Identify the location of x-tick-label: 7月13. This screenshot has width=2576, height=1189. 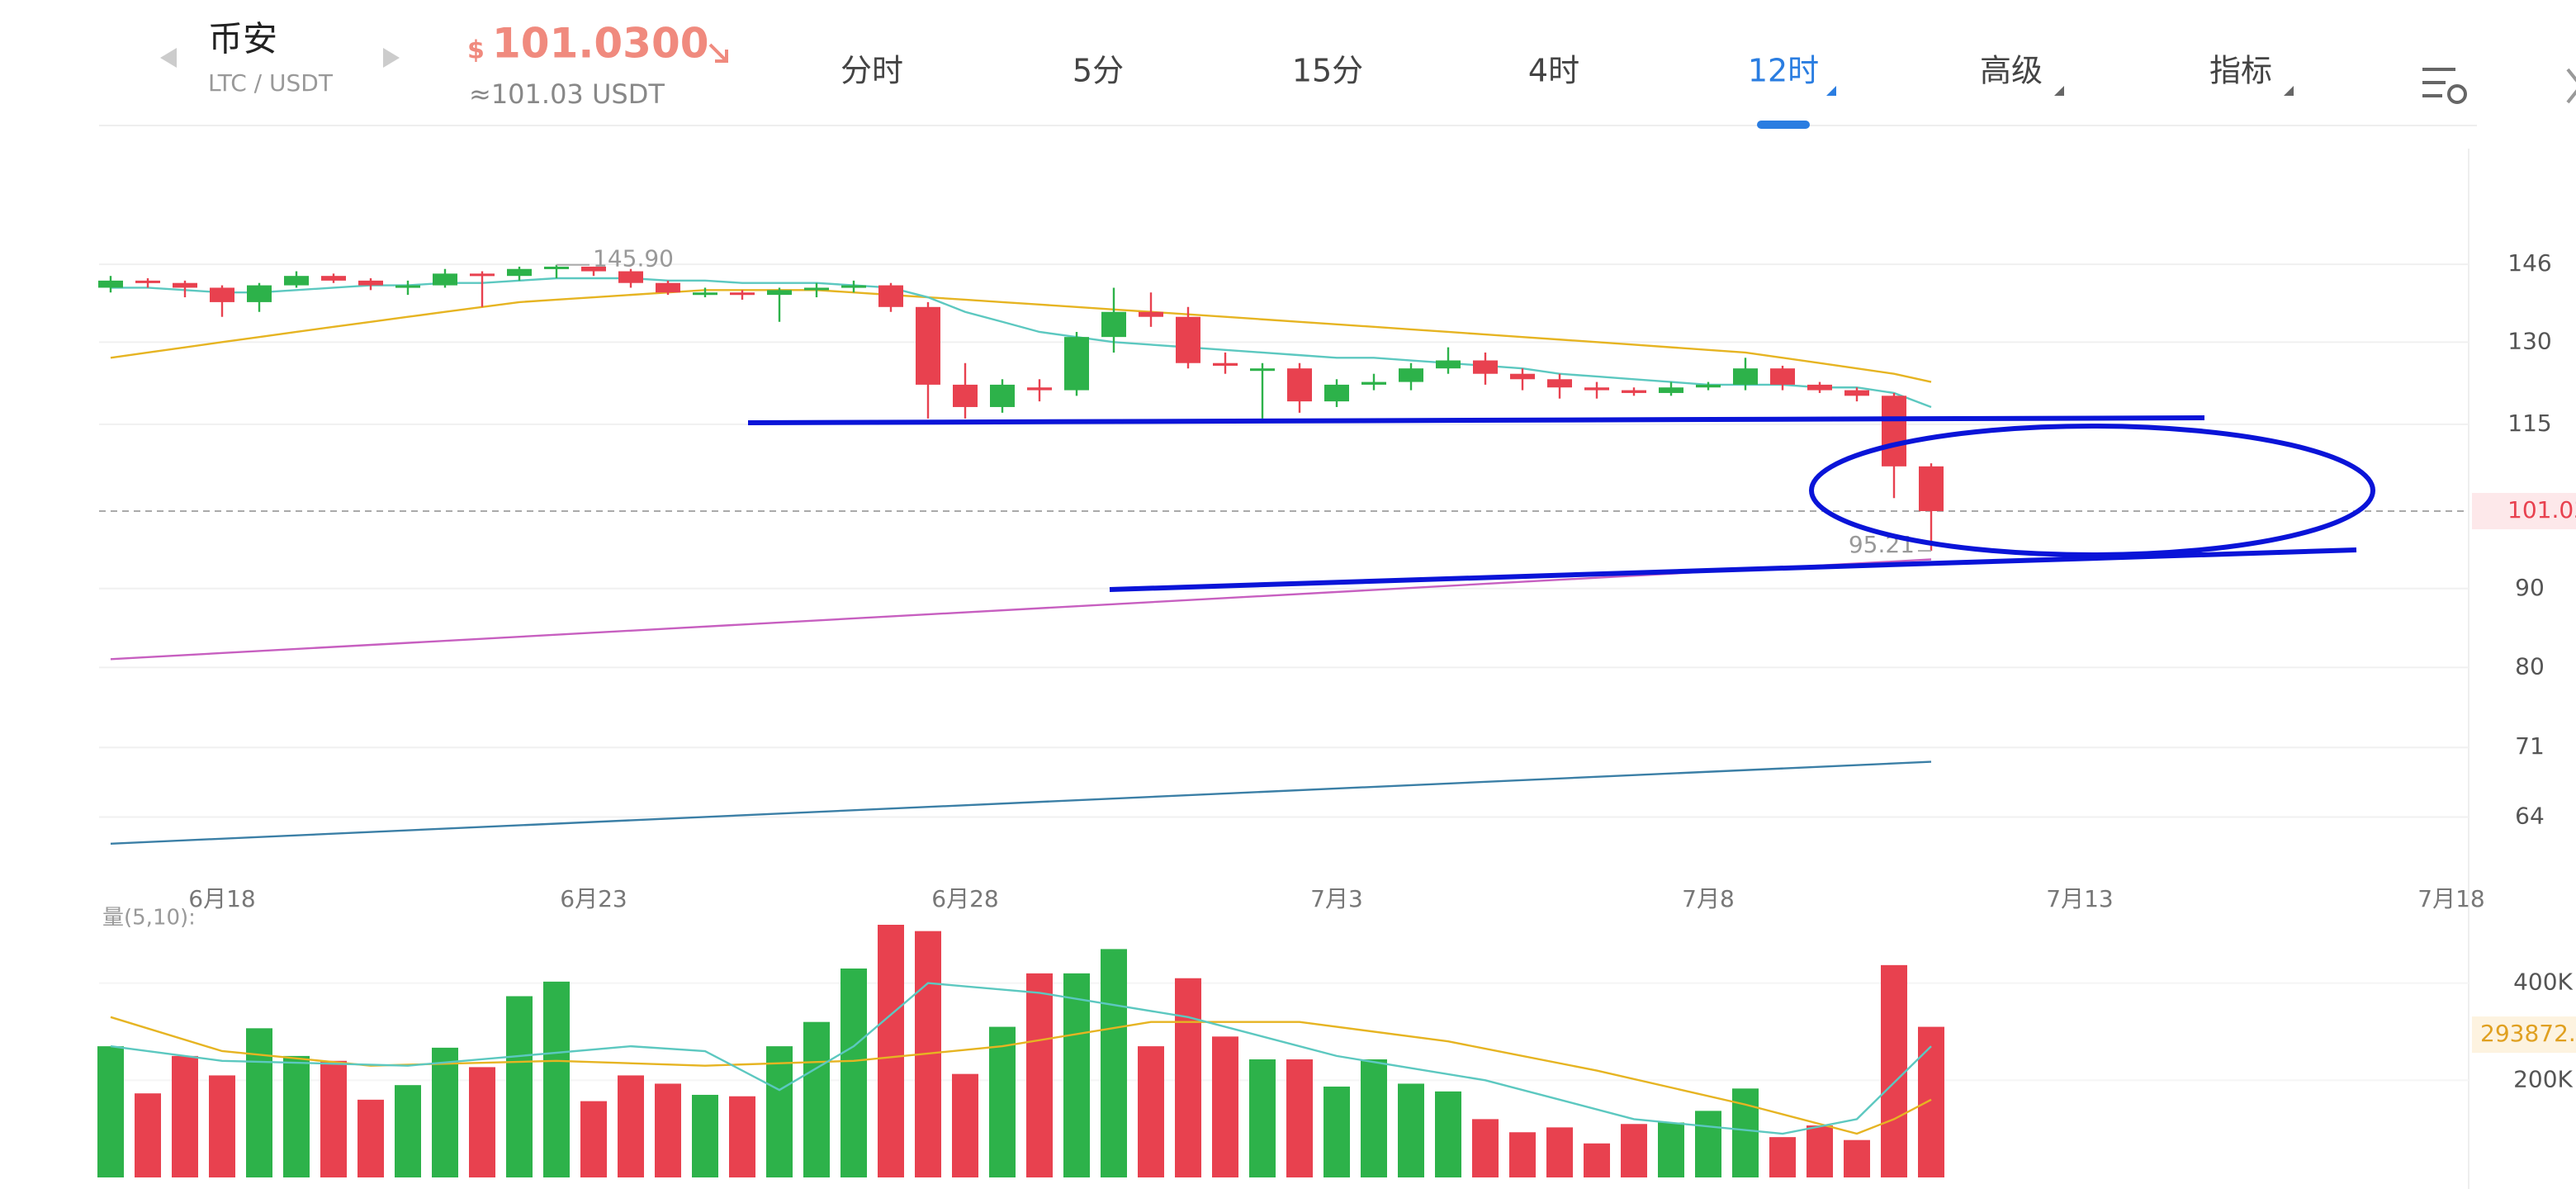
(2079, 898).